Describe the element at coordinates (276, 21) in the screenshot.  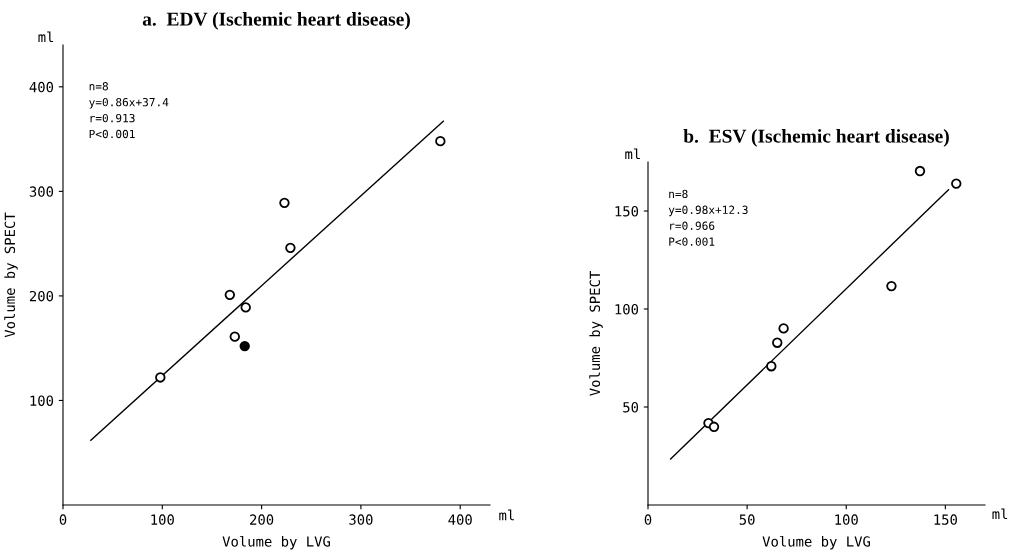
I see `chart-title: a. EDV (Ischemic heart disease)` at that location.